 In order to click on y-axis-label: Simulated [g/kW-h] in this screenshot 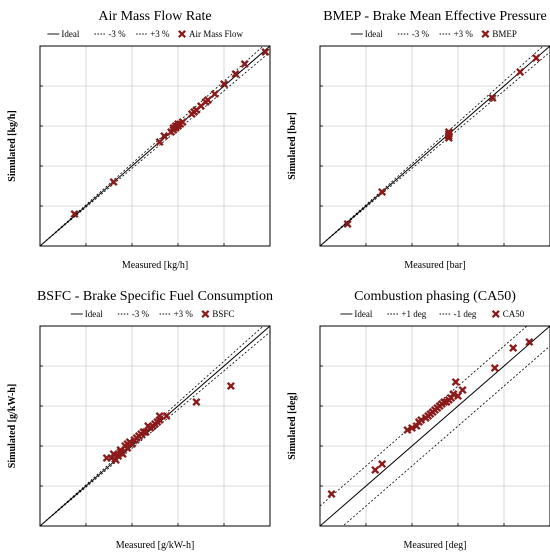, I will do `click(12, 426)`.